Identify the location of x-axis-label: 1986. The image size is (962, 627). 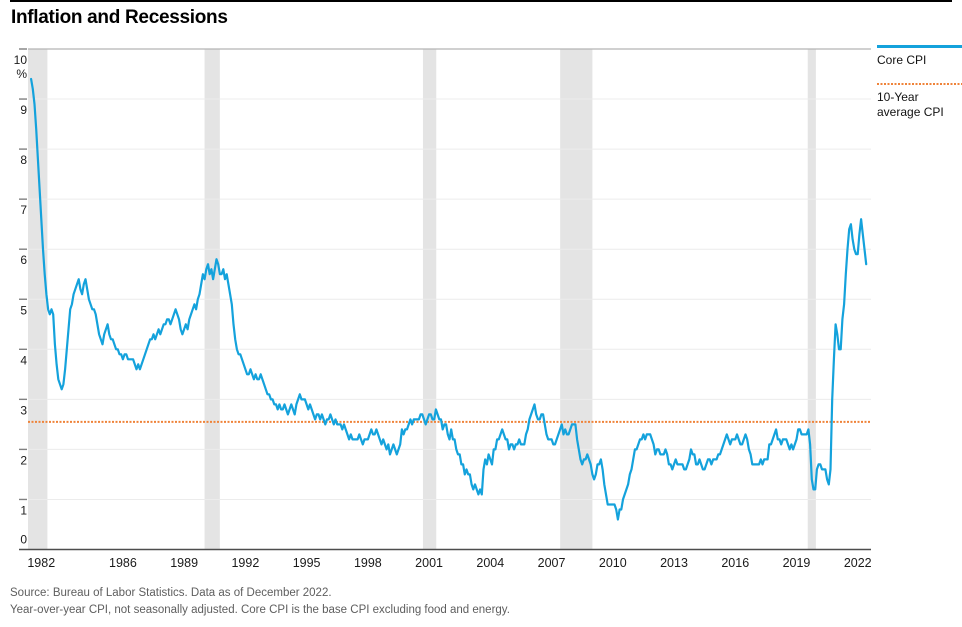
(123, 563).